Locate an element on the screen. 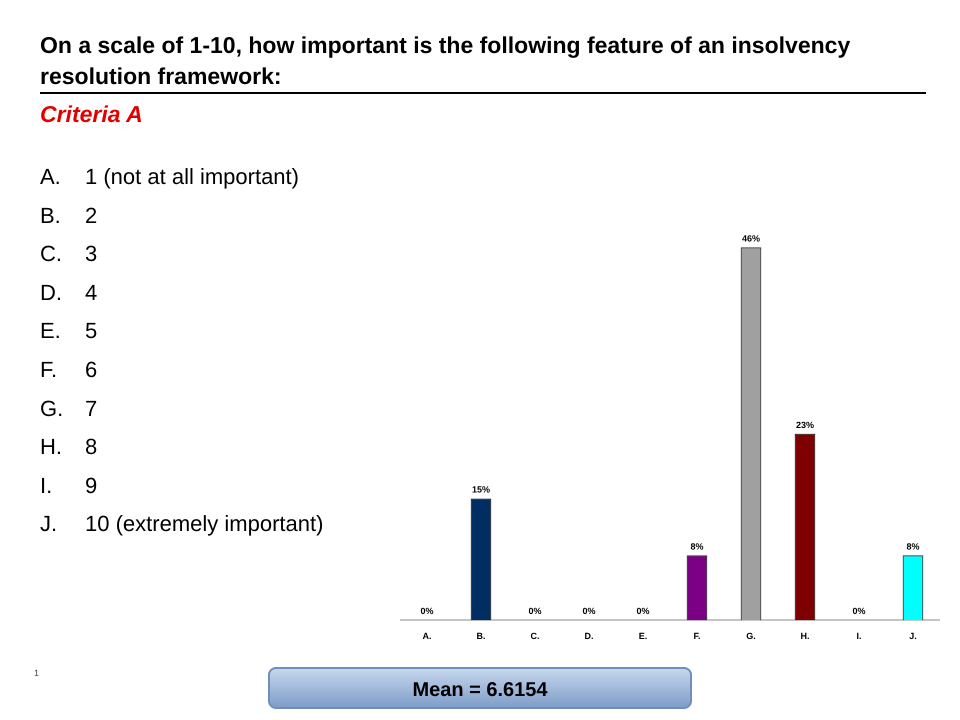  x-tick-label: B. is located at coordinates (481, 636).